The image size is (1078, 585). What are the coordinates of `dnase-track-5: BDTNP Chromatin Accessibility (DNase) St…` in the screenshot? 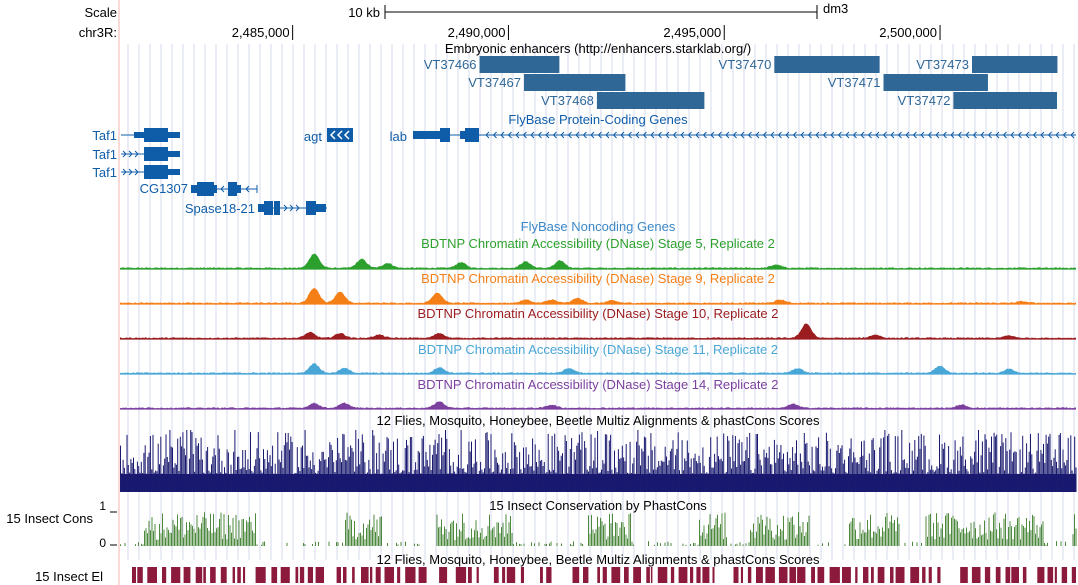 It's located at (598, 393).